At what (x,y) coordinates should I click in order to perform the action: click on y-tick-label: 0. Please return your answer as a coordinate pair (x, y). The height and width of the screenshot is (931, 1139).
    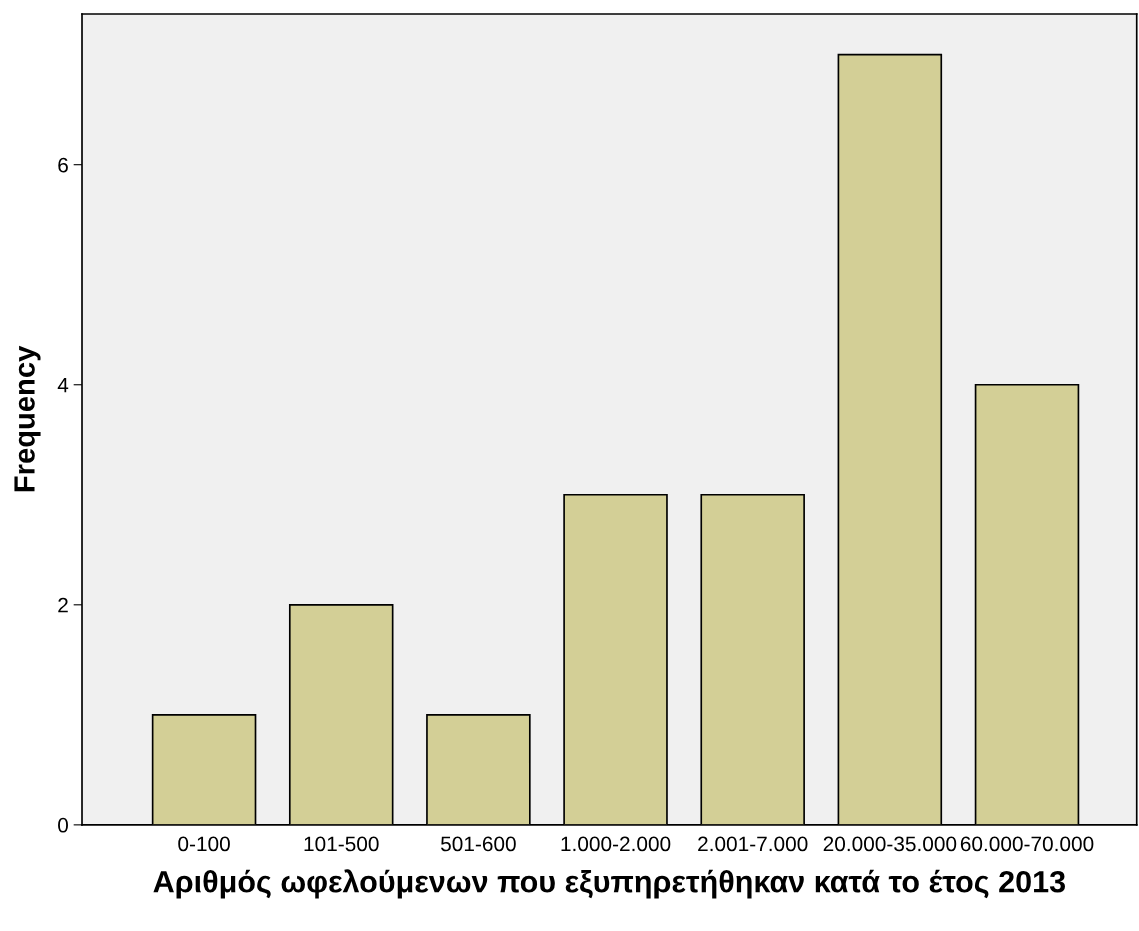
    Looking at the image, I should click on (63, 825).